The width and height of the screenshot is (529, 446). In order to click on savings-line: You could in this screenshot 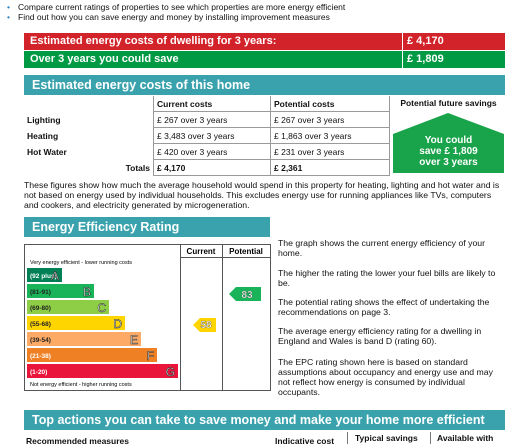, I will do `click(448, 140)`.